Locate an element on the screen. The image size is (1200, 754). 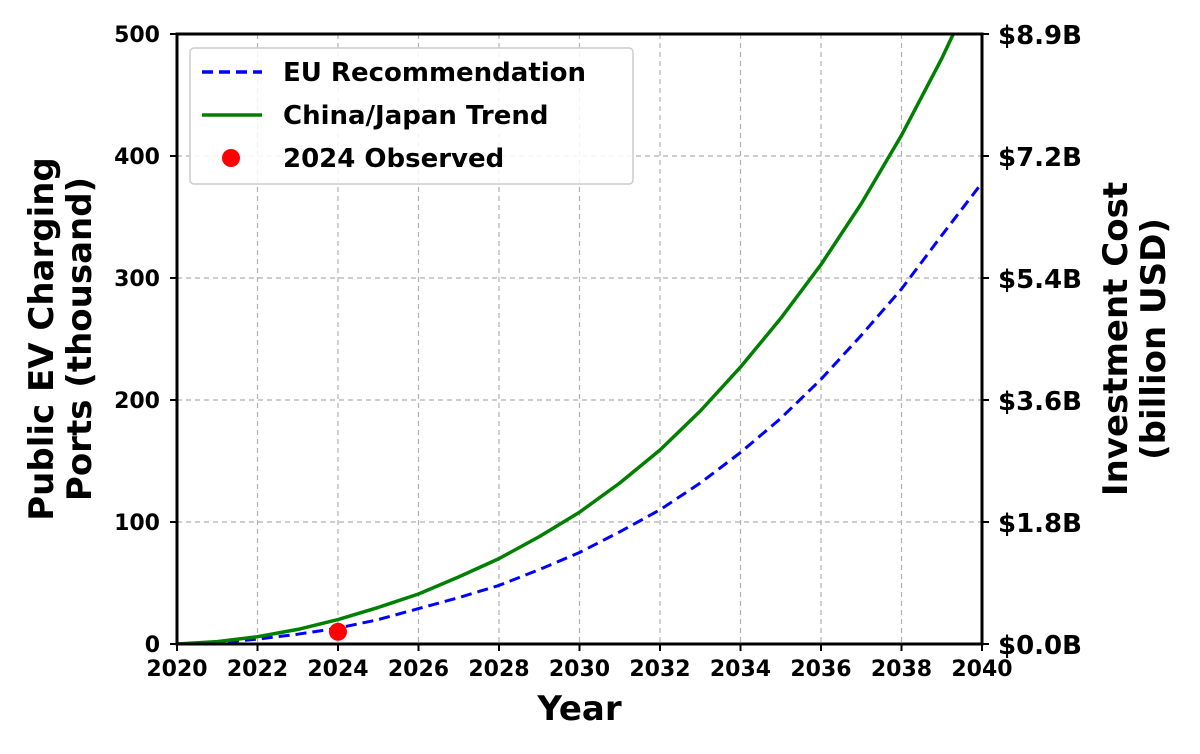
x-tick-label: 2022 is located at coordinates (257, 669).